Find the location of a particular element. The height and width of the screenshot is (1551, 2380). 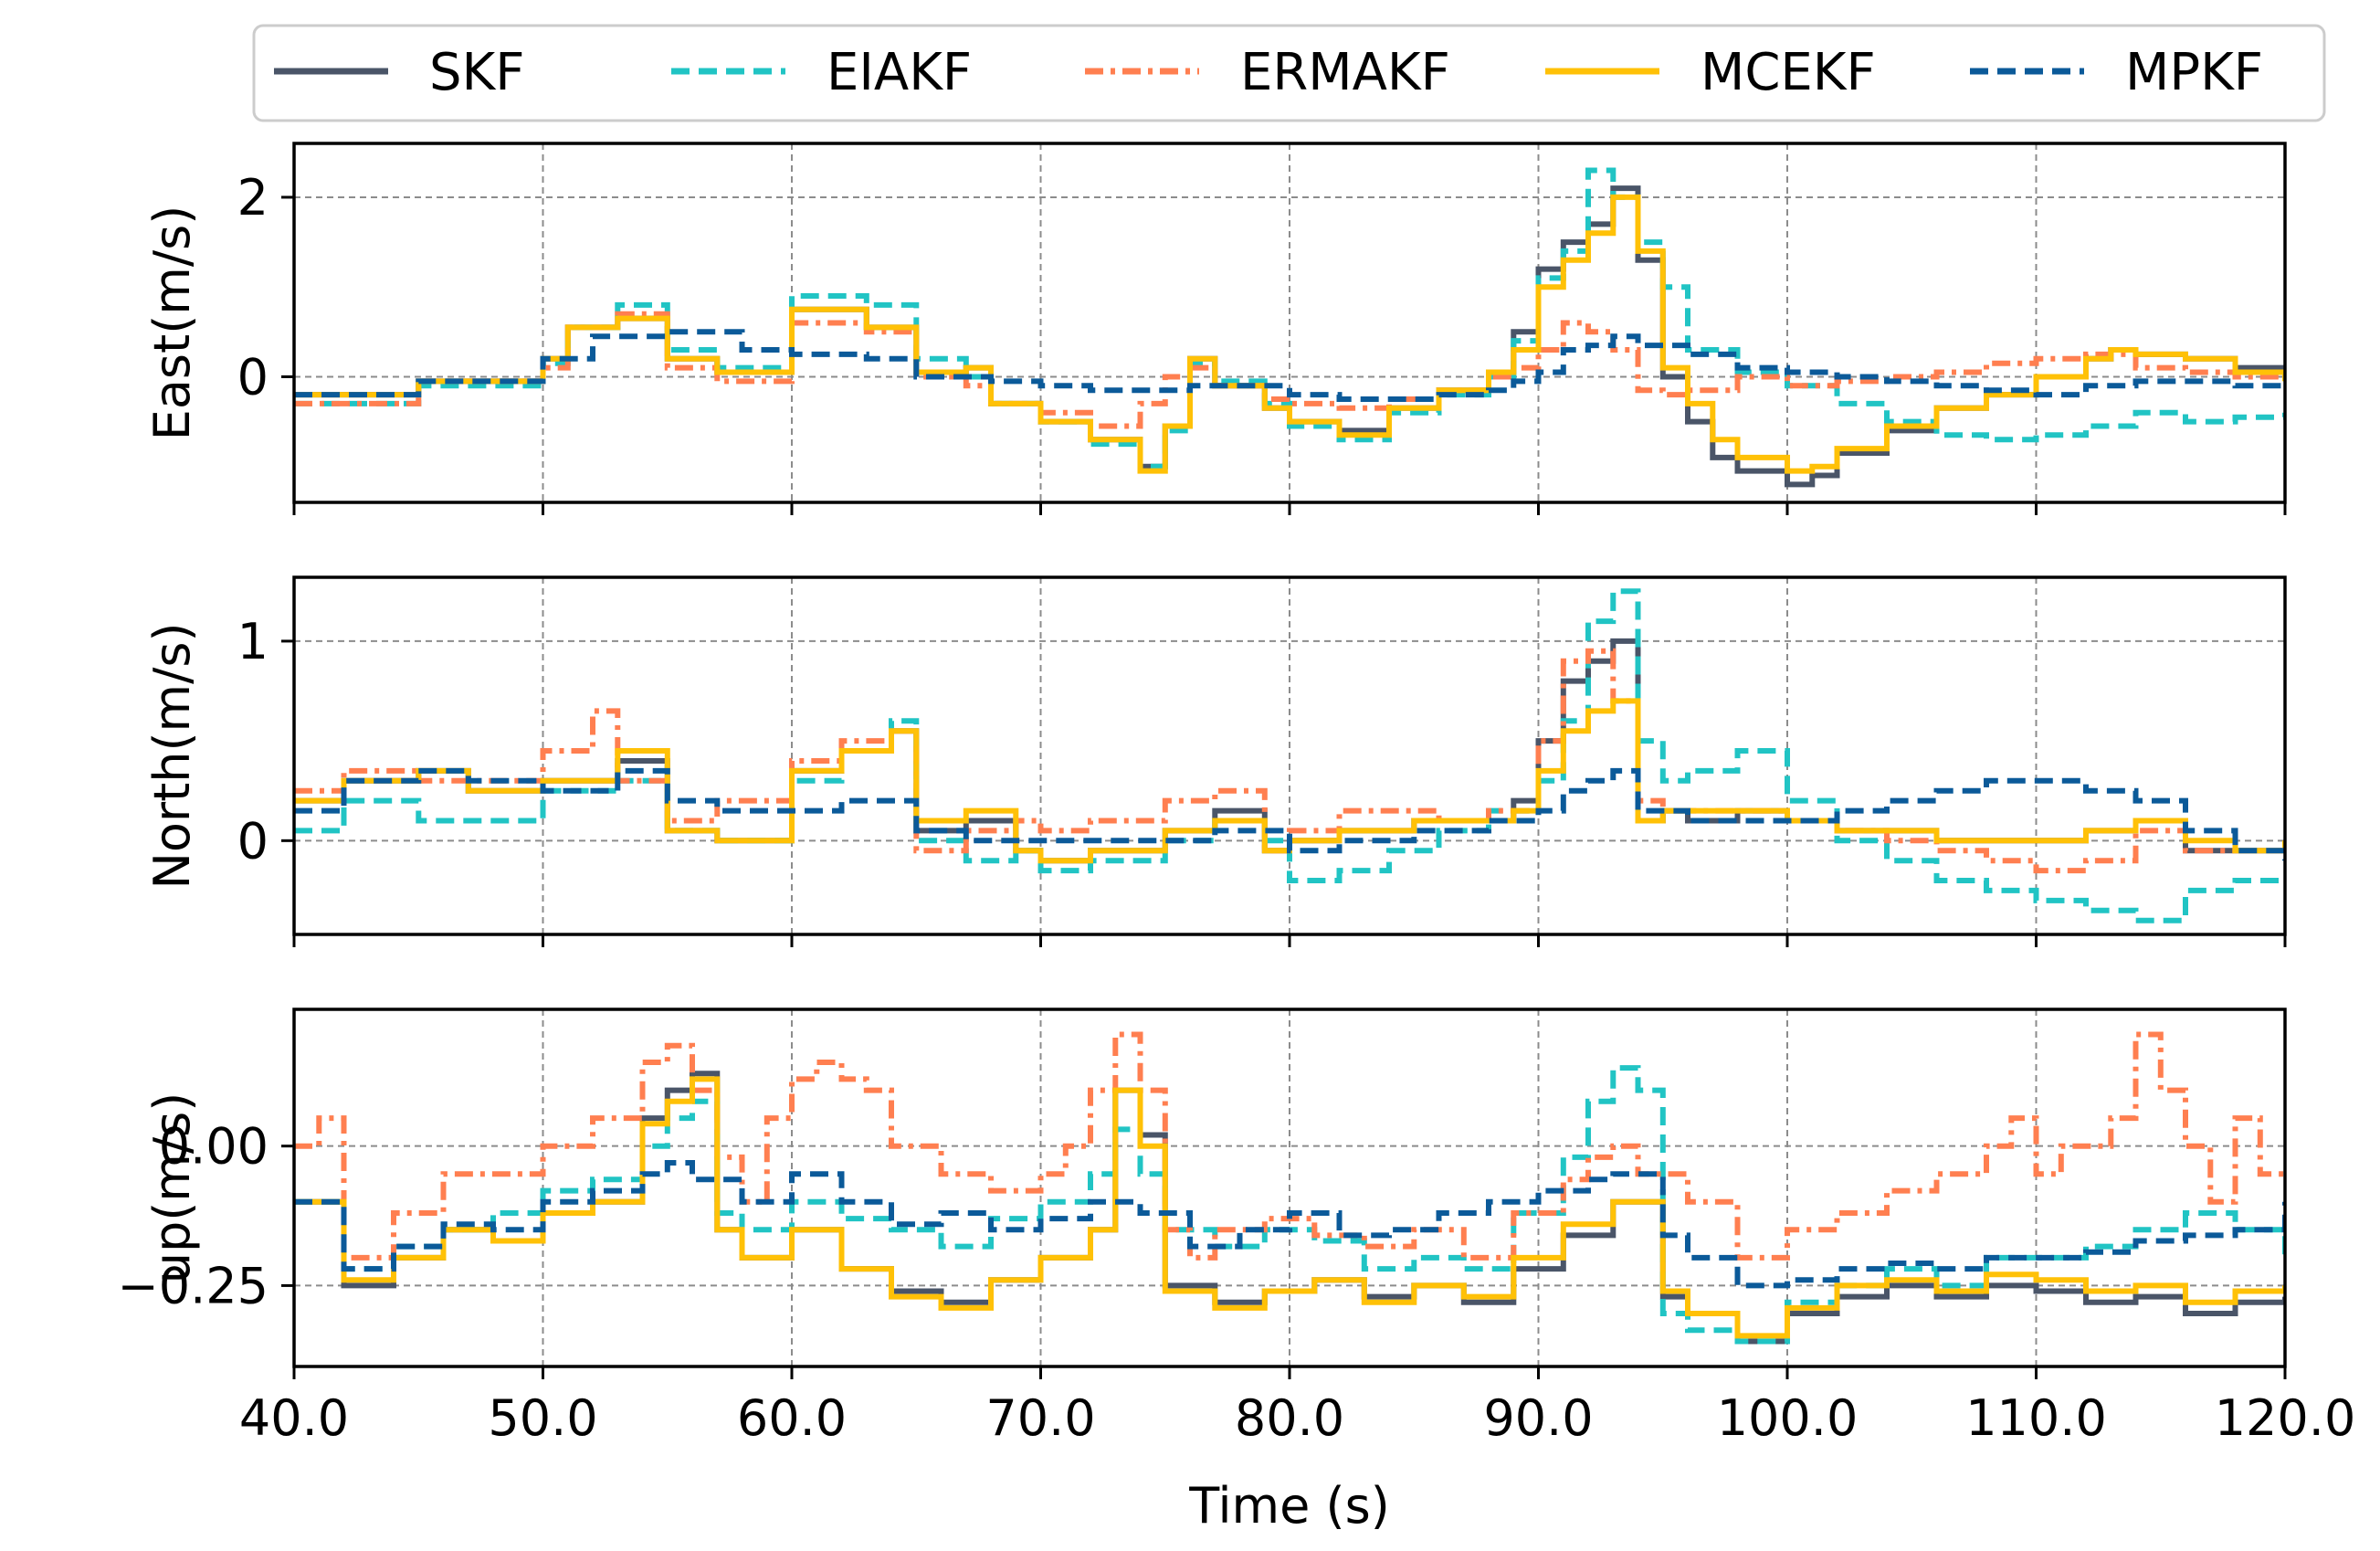

legend-label-ermakf: ERMAKF is located at coordinates (1345, 72).